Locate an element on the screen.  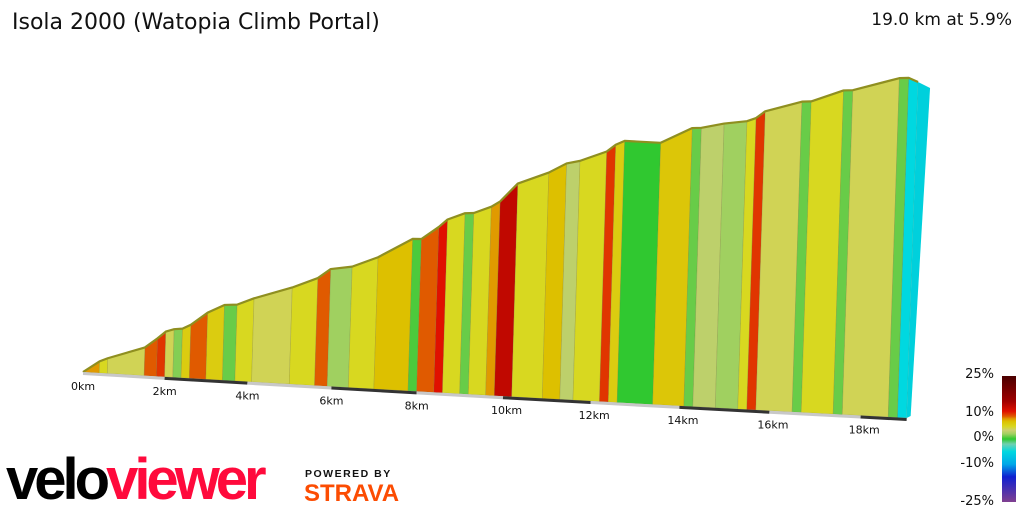
x-tick-label: 14km is located at coordinates (682, 420).